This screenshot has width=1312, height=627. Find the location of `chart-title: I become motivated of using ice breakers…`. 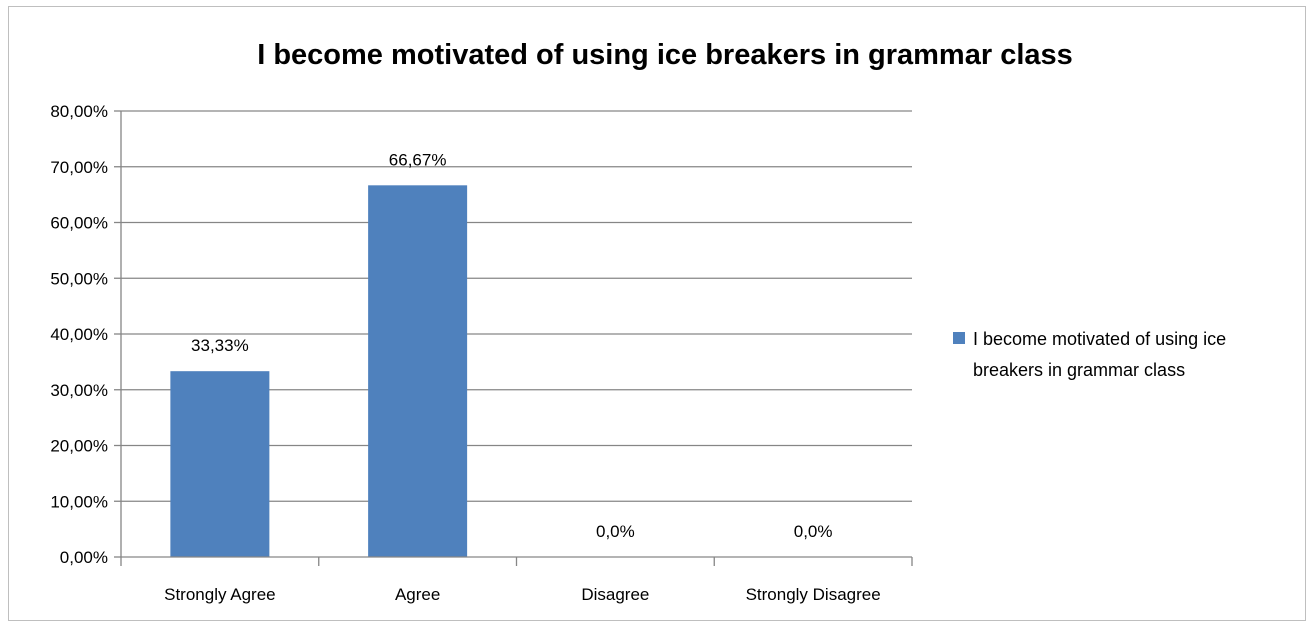

chart-title: I become motivated of using ice breakers… is located at coordinates (665, 55).